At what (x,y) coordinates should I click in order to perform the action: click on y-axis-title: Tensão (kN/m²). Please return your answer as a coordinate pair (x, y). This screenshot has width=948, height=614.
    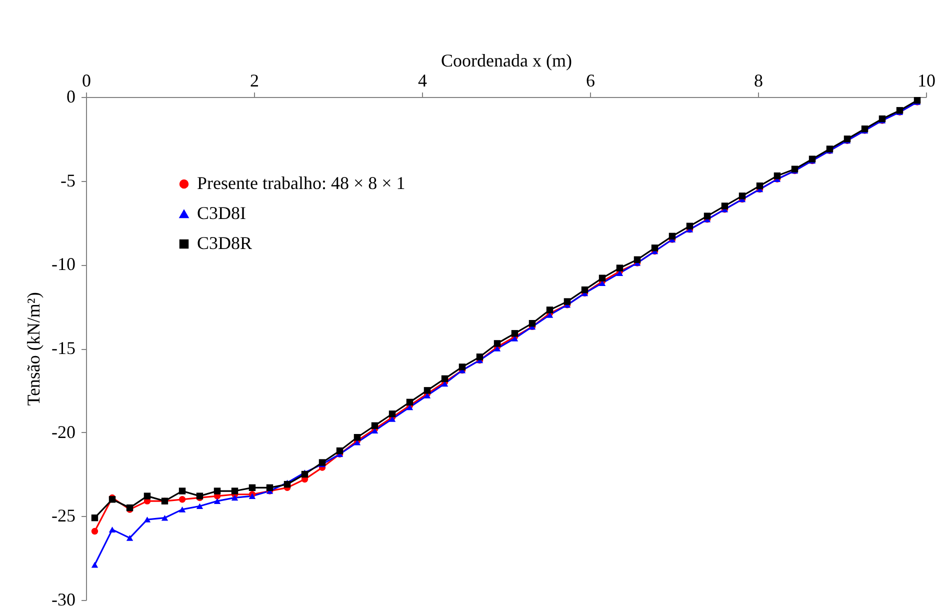
    Looking at the image, I should click on (34, 349).